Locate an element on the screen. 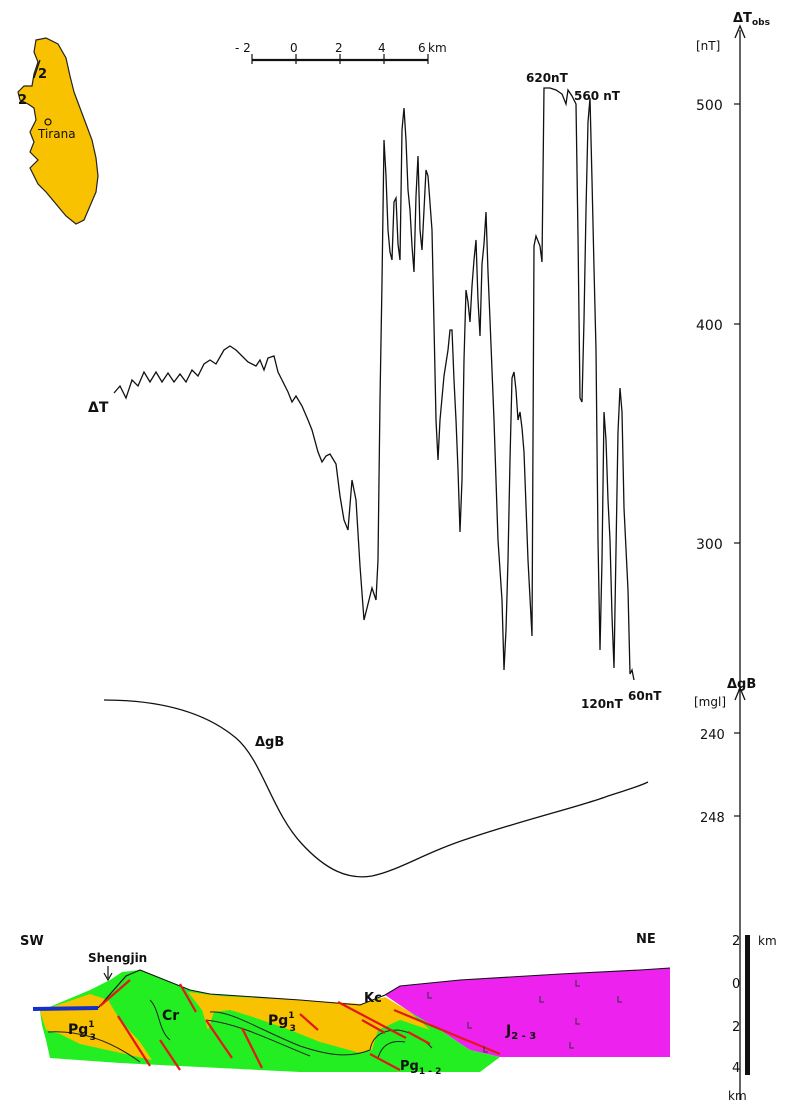 Image resolution: width=789 pixels, height=1109 pixels. scale-label-6: 6 is located at coordinates (422, 48).